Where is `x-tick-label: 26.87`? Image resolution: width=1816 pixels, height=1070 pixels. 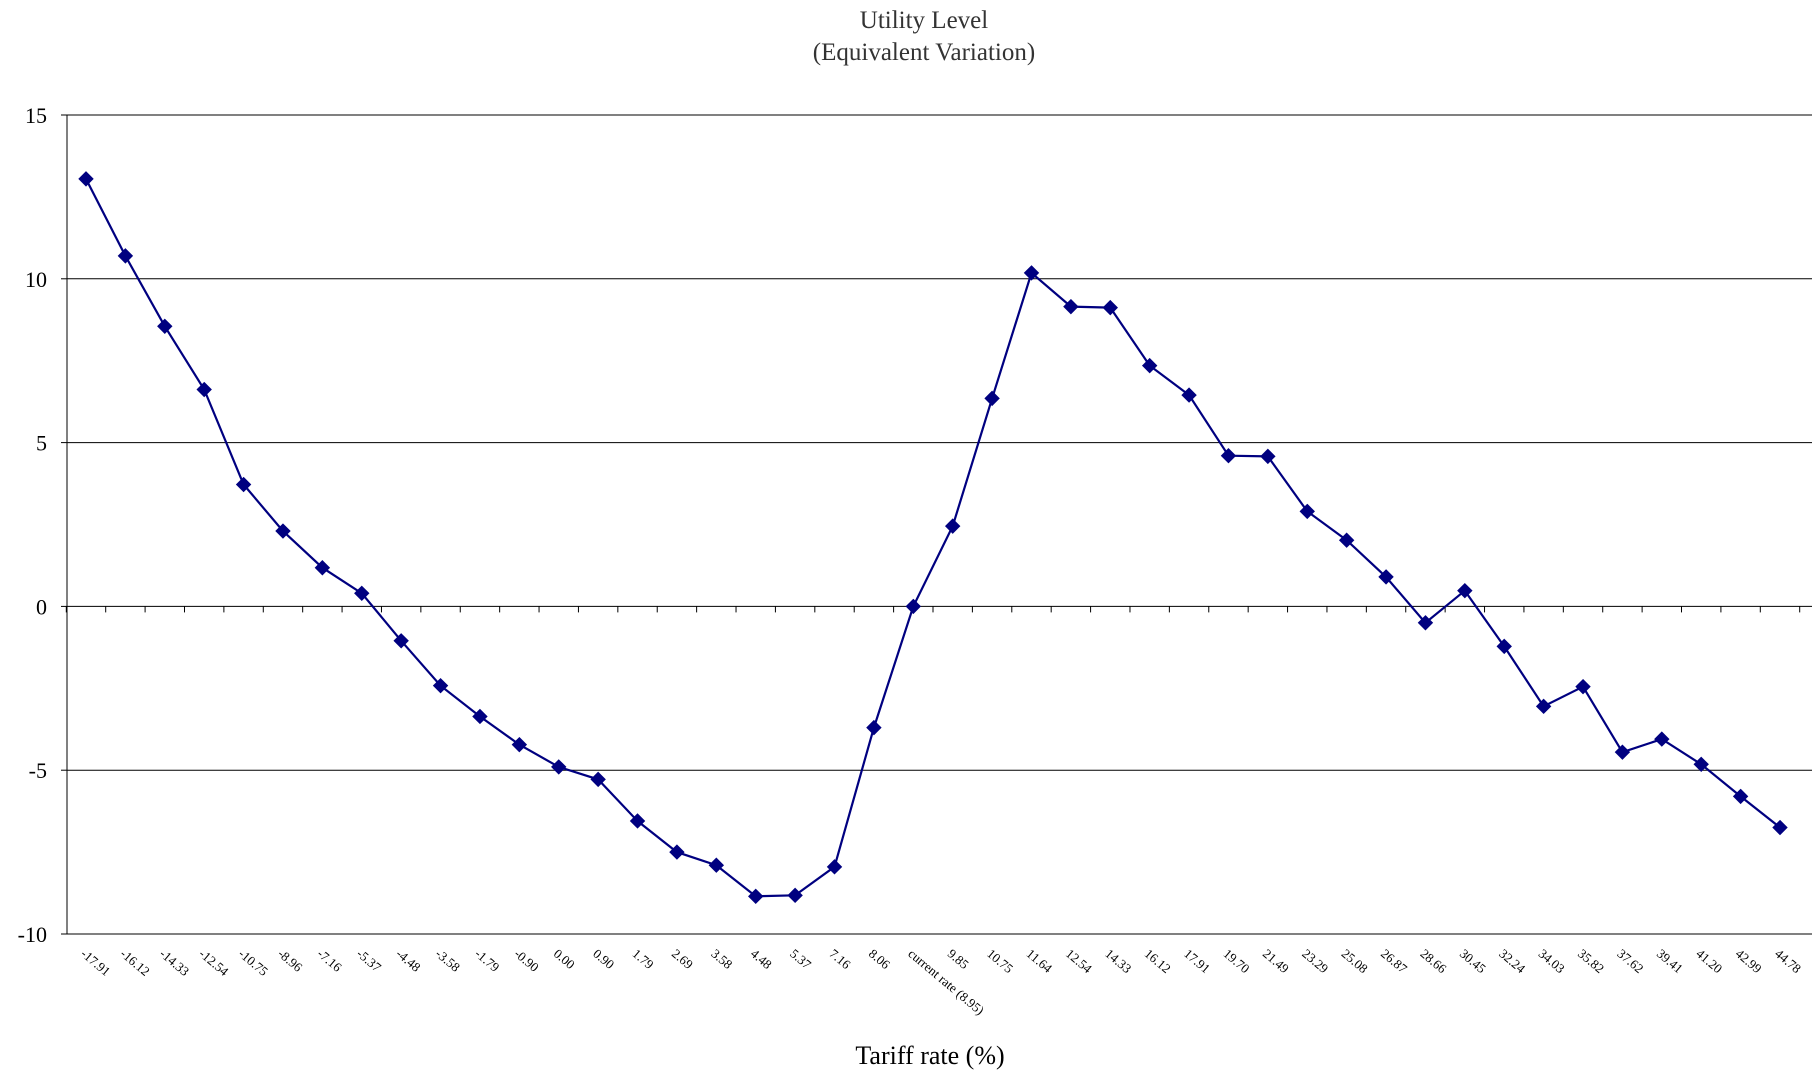
x-tick-label: 26.87 is located at coordinates (1394, 961).